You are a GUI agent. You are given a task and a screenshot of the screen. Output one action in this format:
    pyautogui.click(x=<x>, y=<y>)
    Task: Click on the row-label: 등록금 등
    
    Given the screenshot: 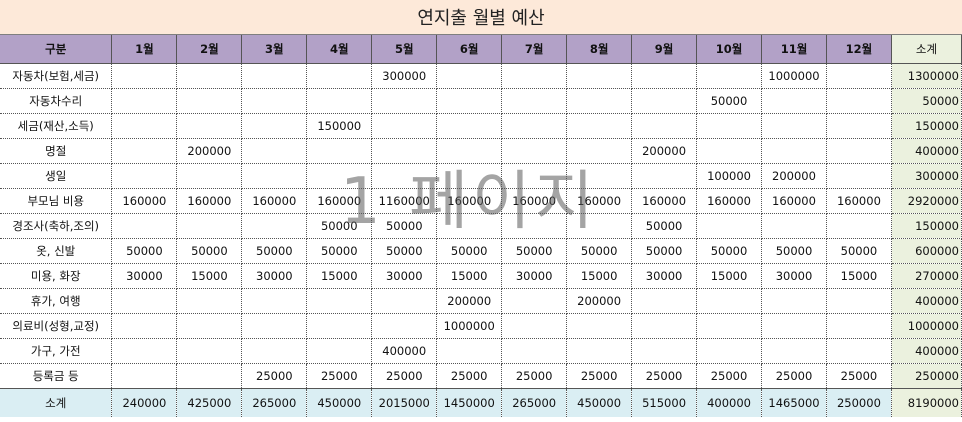 What is the action you would take?
    pyautogui.click(x=56, y=376)
    